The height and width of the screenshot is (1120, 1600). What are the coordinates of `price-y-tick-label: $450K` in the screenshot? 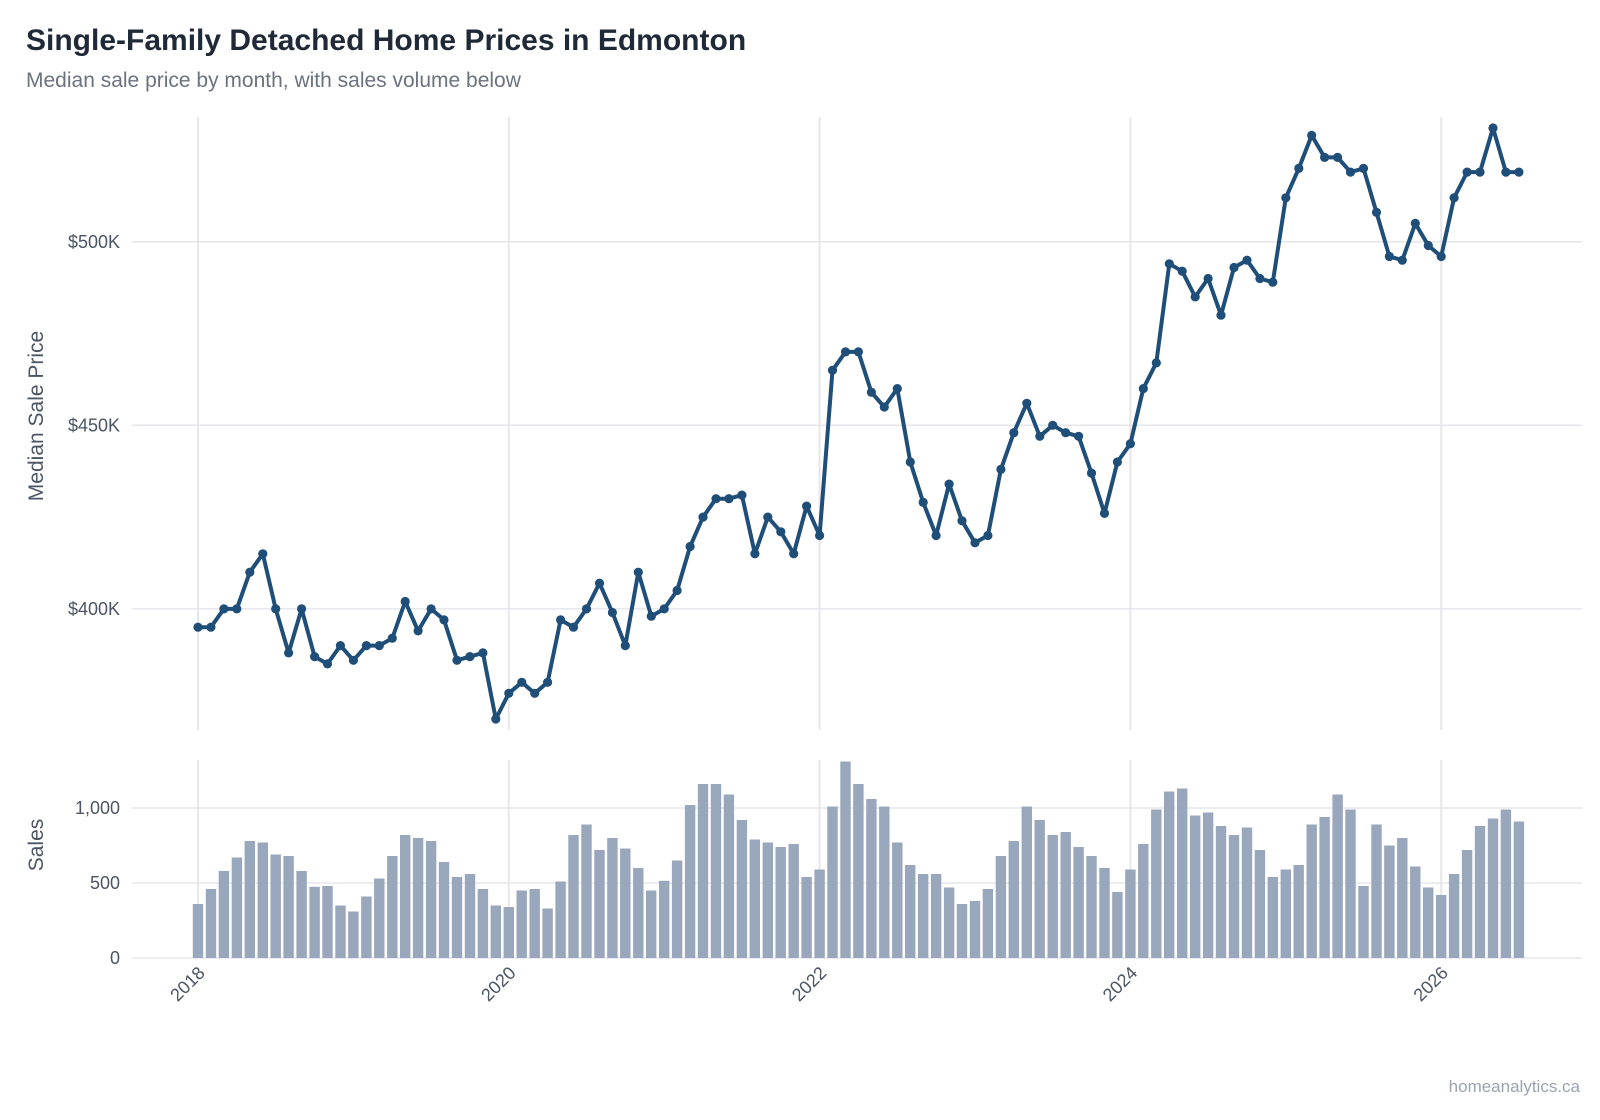 It's located at (94, 425).